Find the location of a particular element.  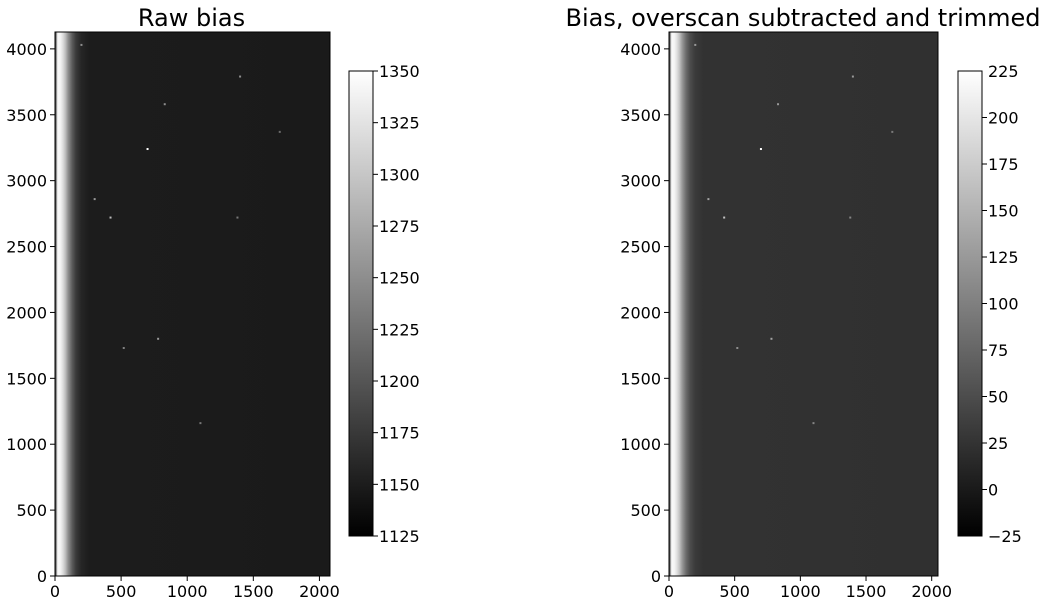

chart-title: Raw bias is located at coordinates (191, 18).